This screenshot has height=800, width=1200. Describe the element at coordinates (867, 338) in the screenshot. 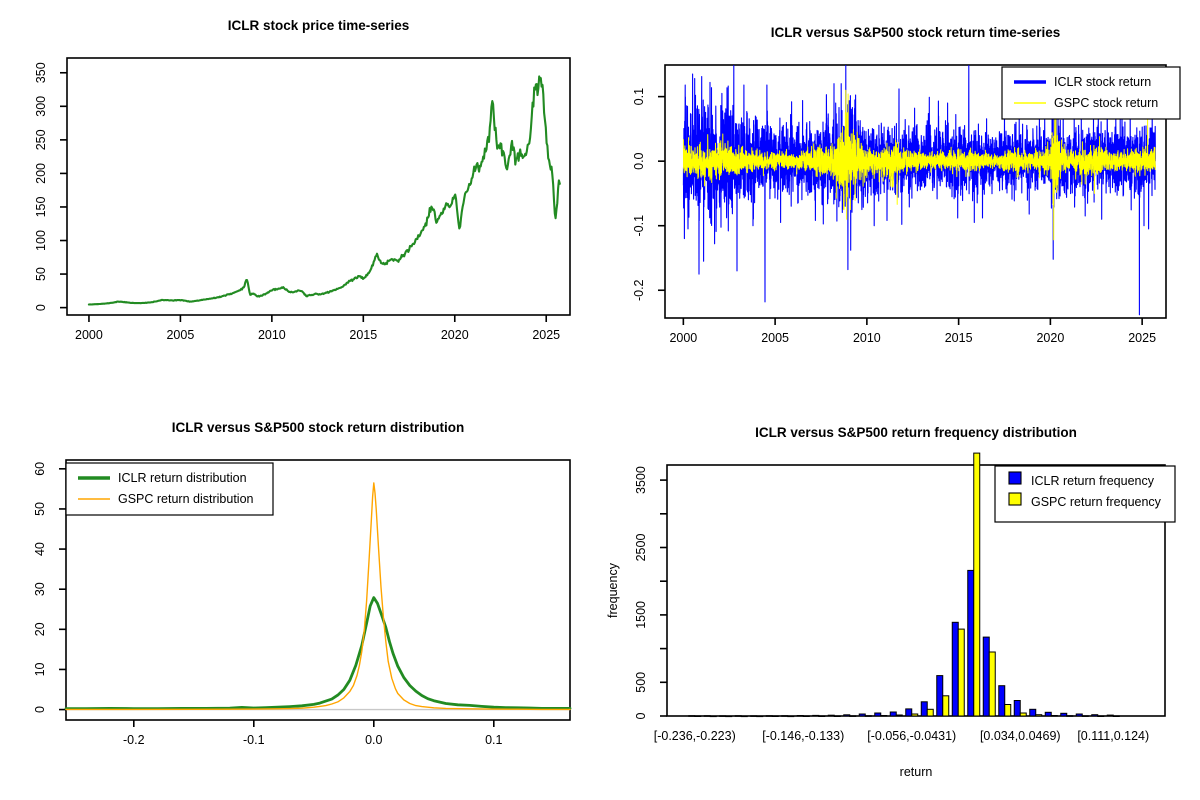

I see `x-tick-label: 2010` at that location.